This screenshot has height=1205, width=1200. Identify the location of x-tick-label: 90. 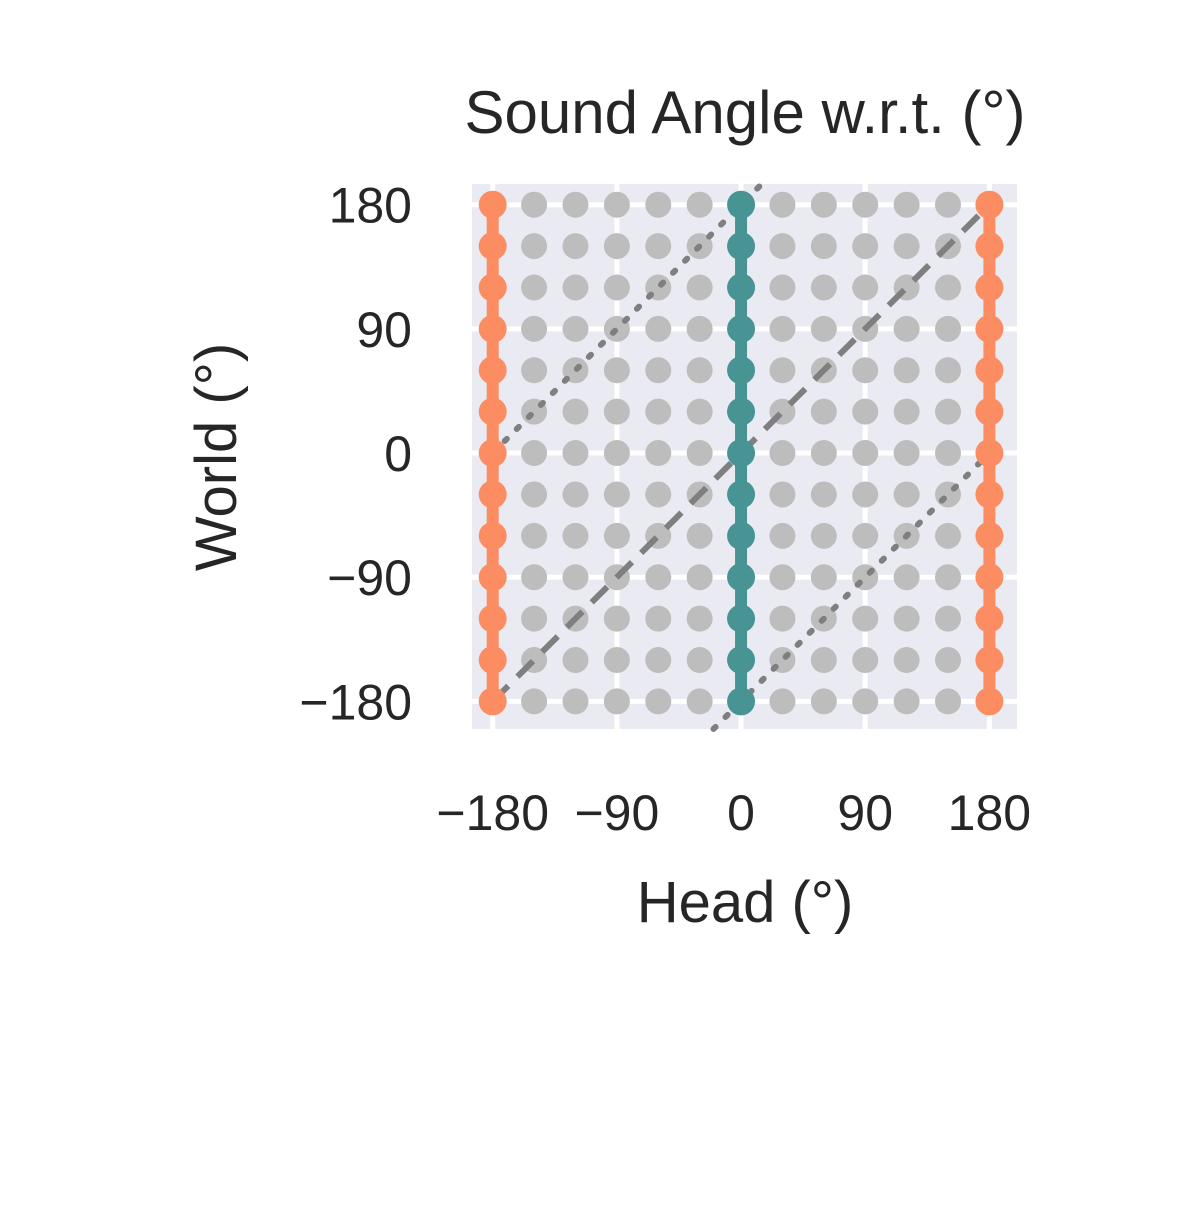
(865, 813).